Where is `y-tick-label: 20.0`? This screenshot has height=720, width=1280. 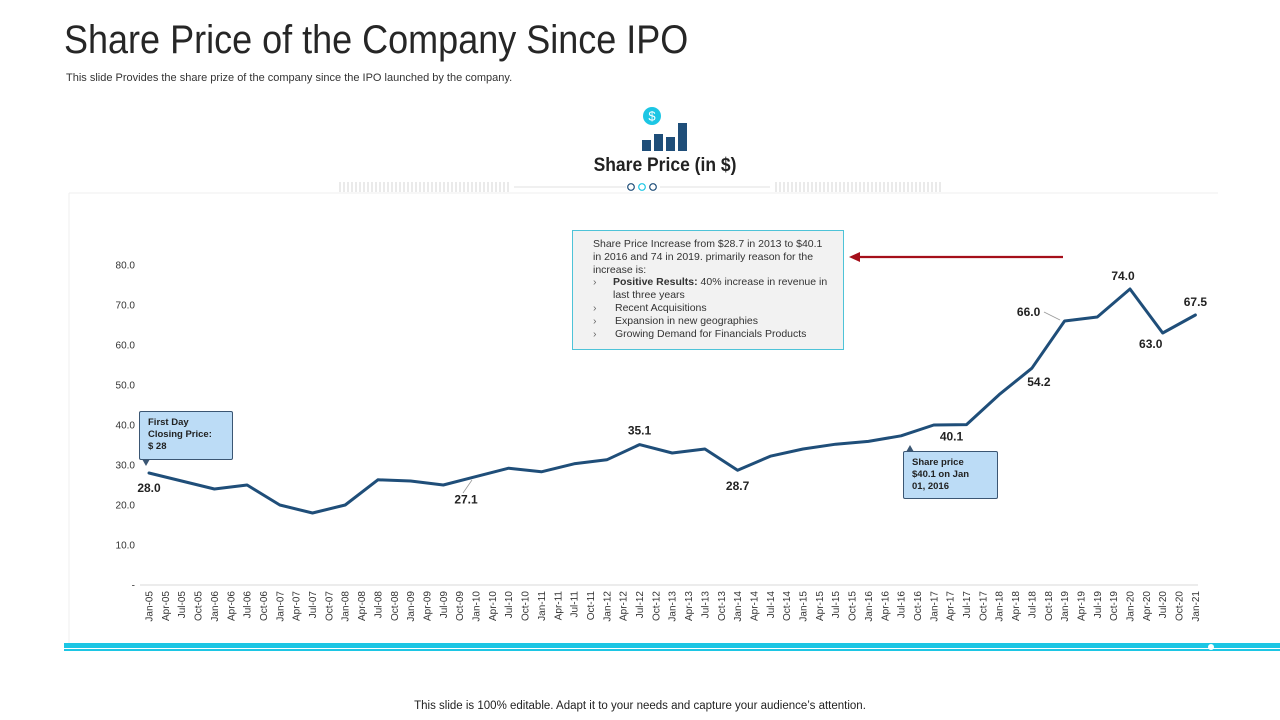 y-tick-label: 20.0 is located at coordinates (126, 506).